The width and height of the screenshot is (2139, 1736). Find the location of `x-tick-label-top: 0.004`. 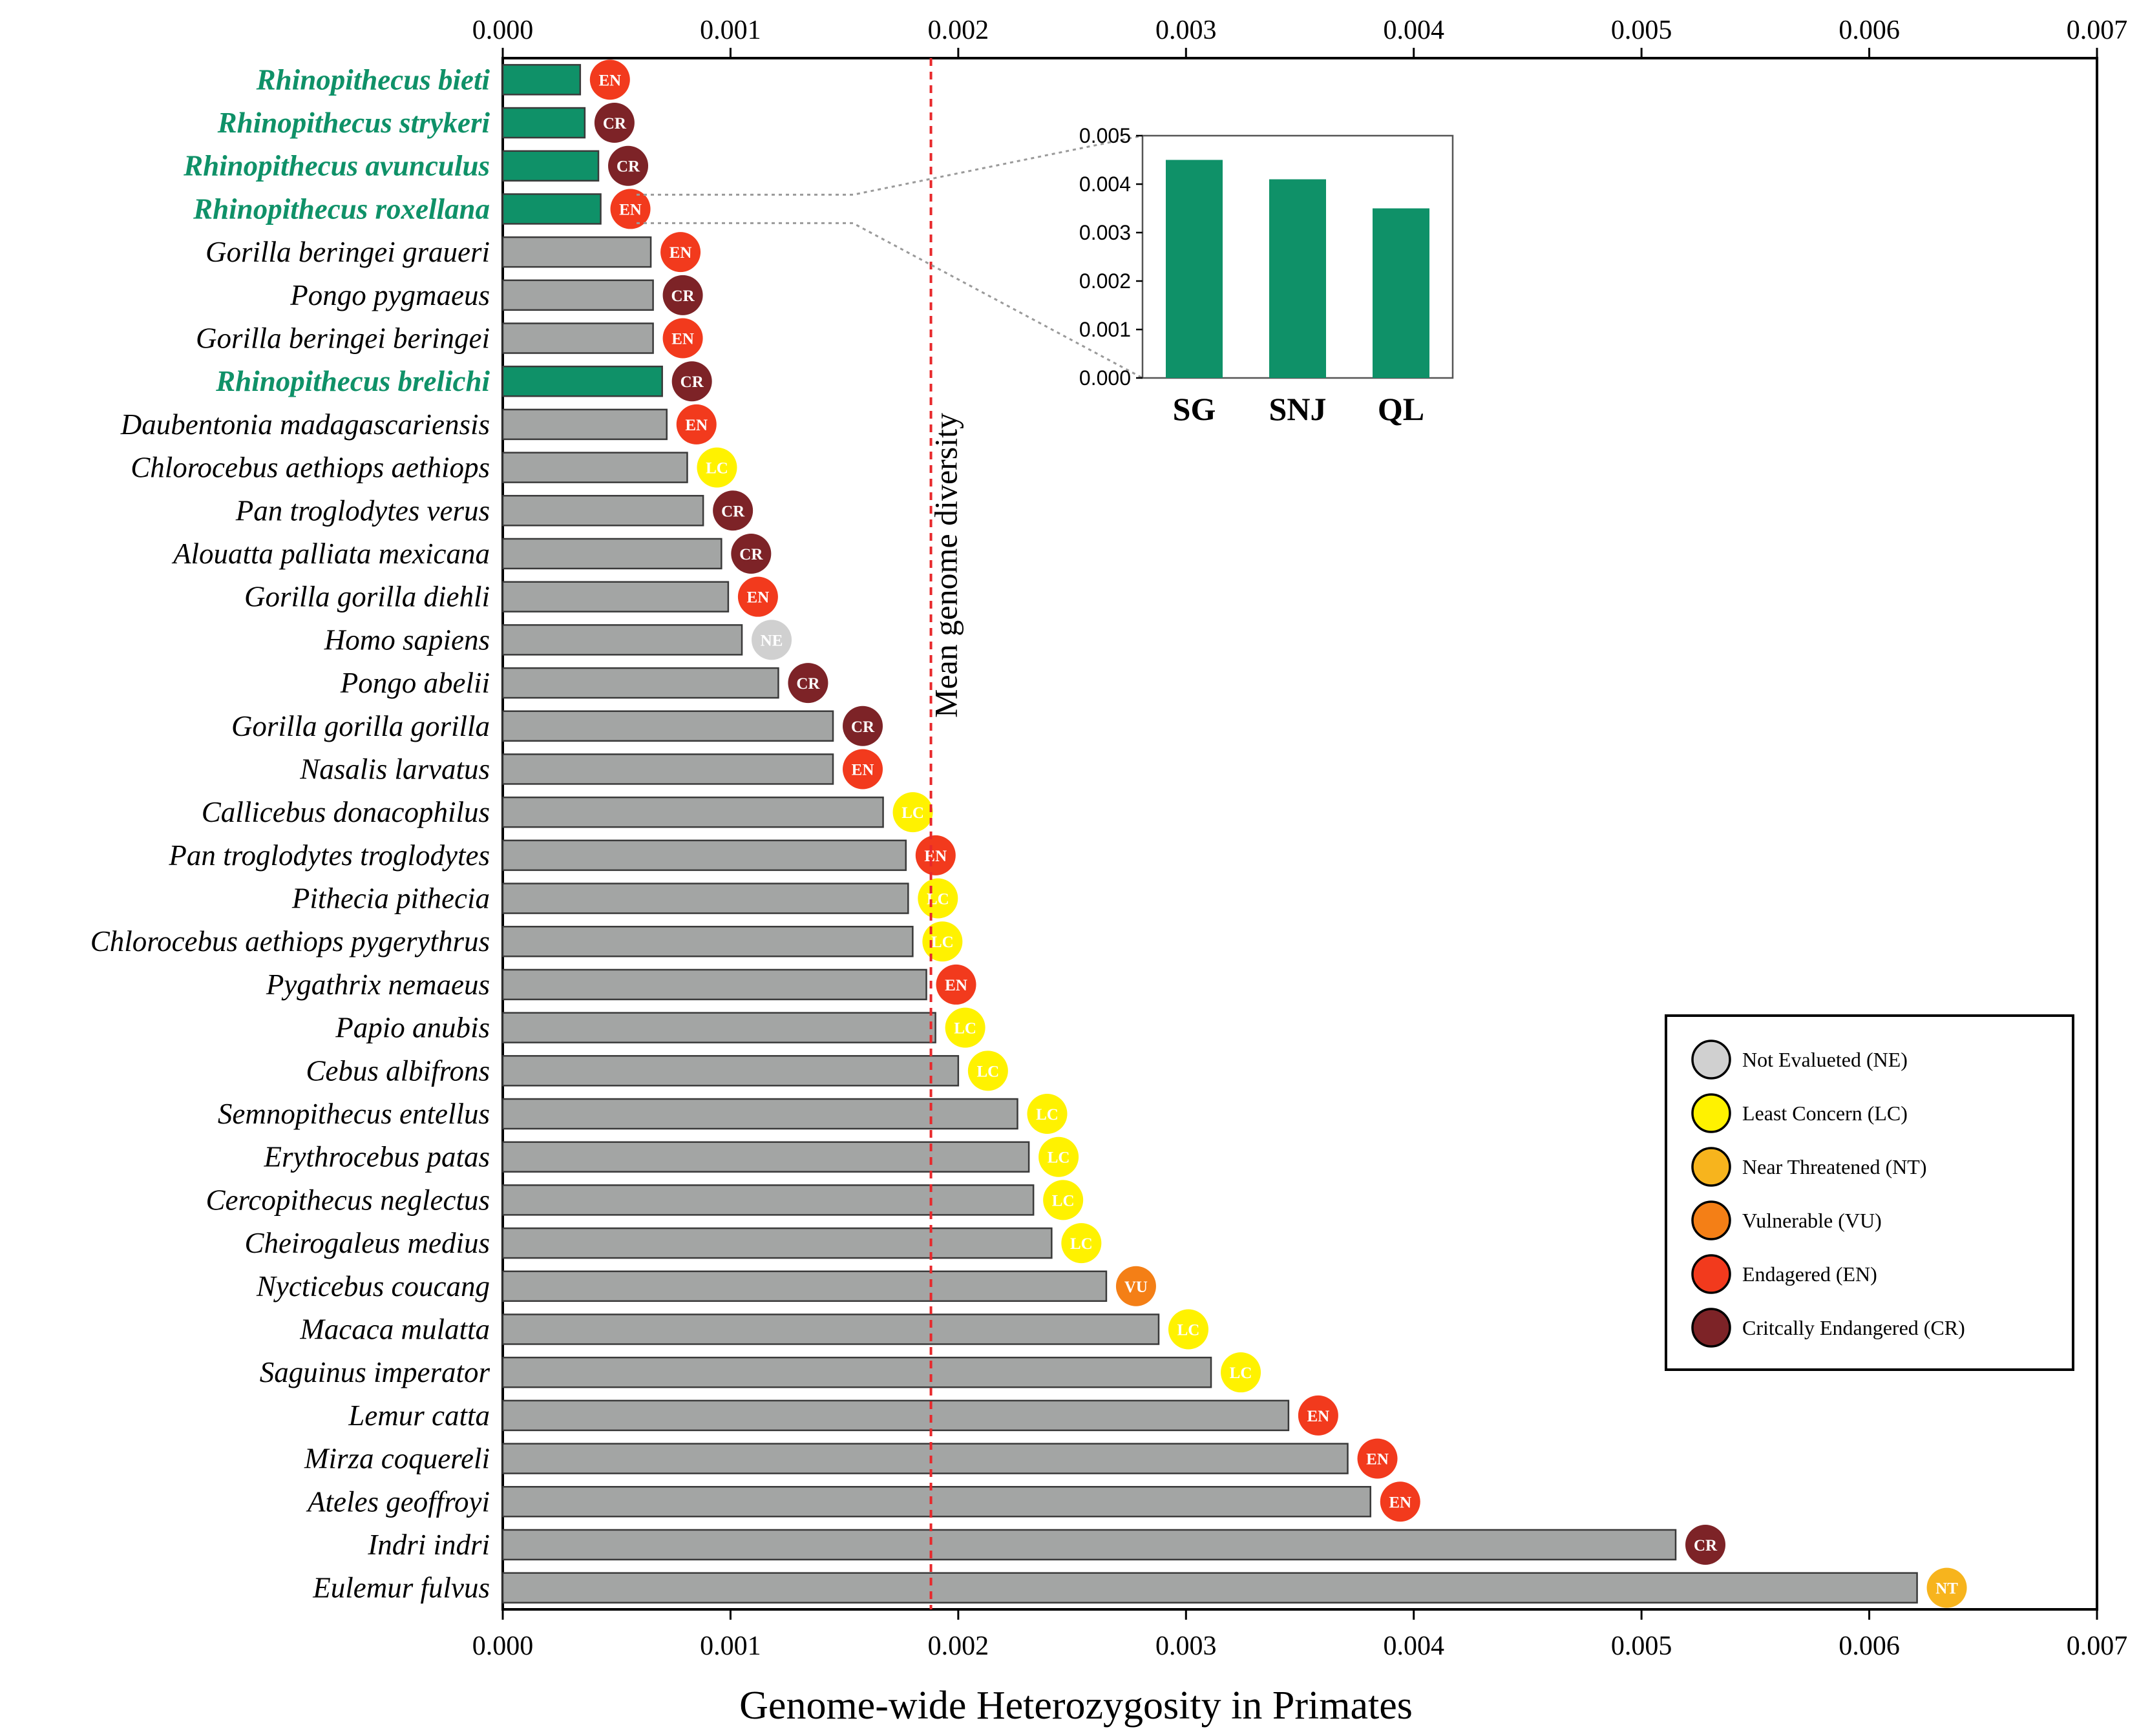

x-tick-label-top: 0.004 is located at coordinates (1414, 30).